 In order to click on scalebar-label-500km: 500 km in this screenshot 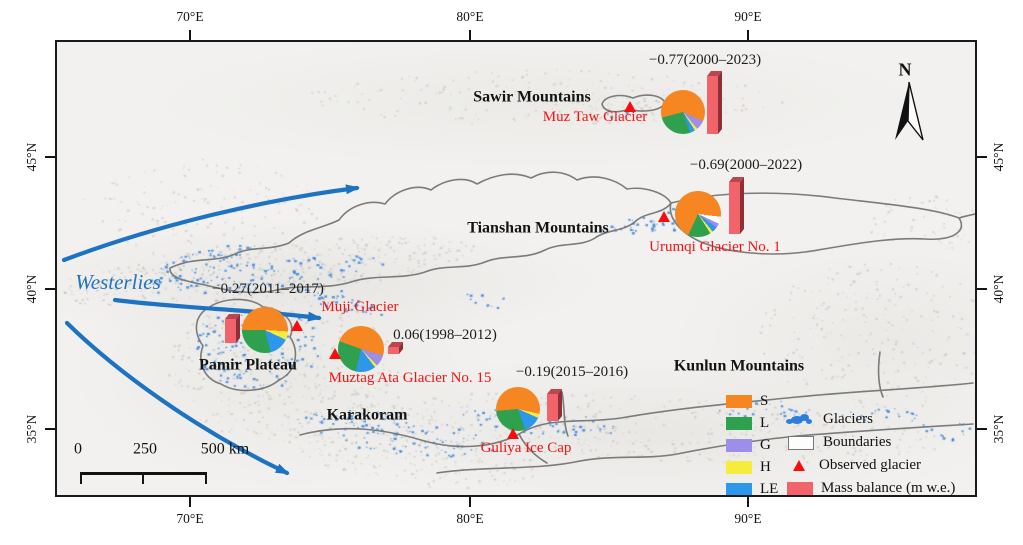, I will do `click(225, 449)`.